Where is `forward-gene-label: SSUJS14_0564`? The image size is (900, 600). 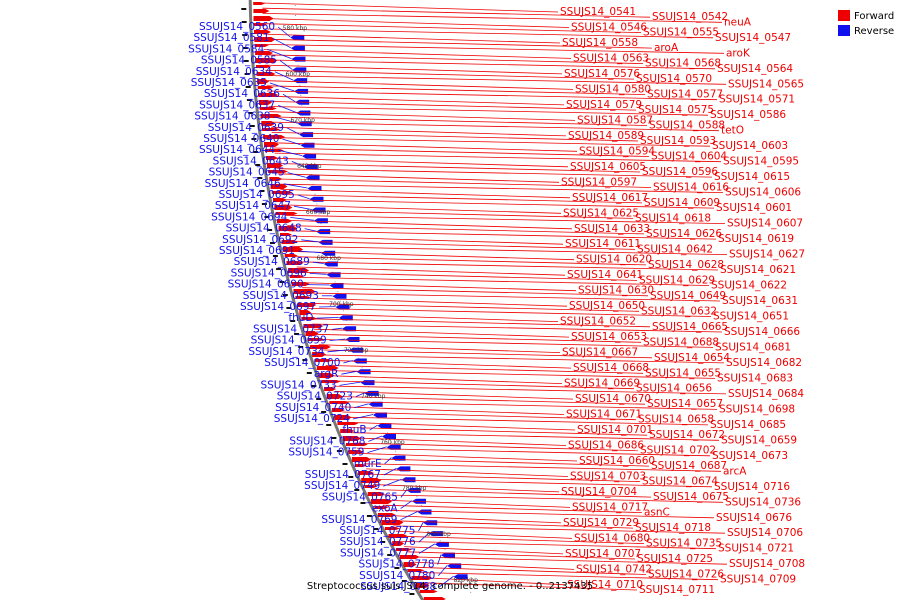 forward-gene-label: SSUJS14_0564 is located at coordinates (755, 69).